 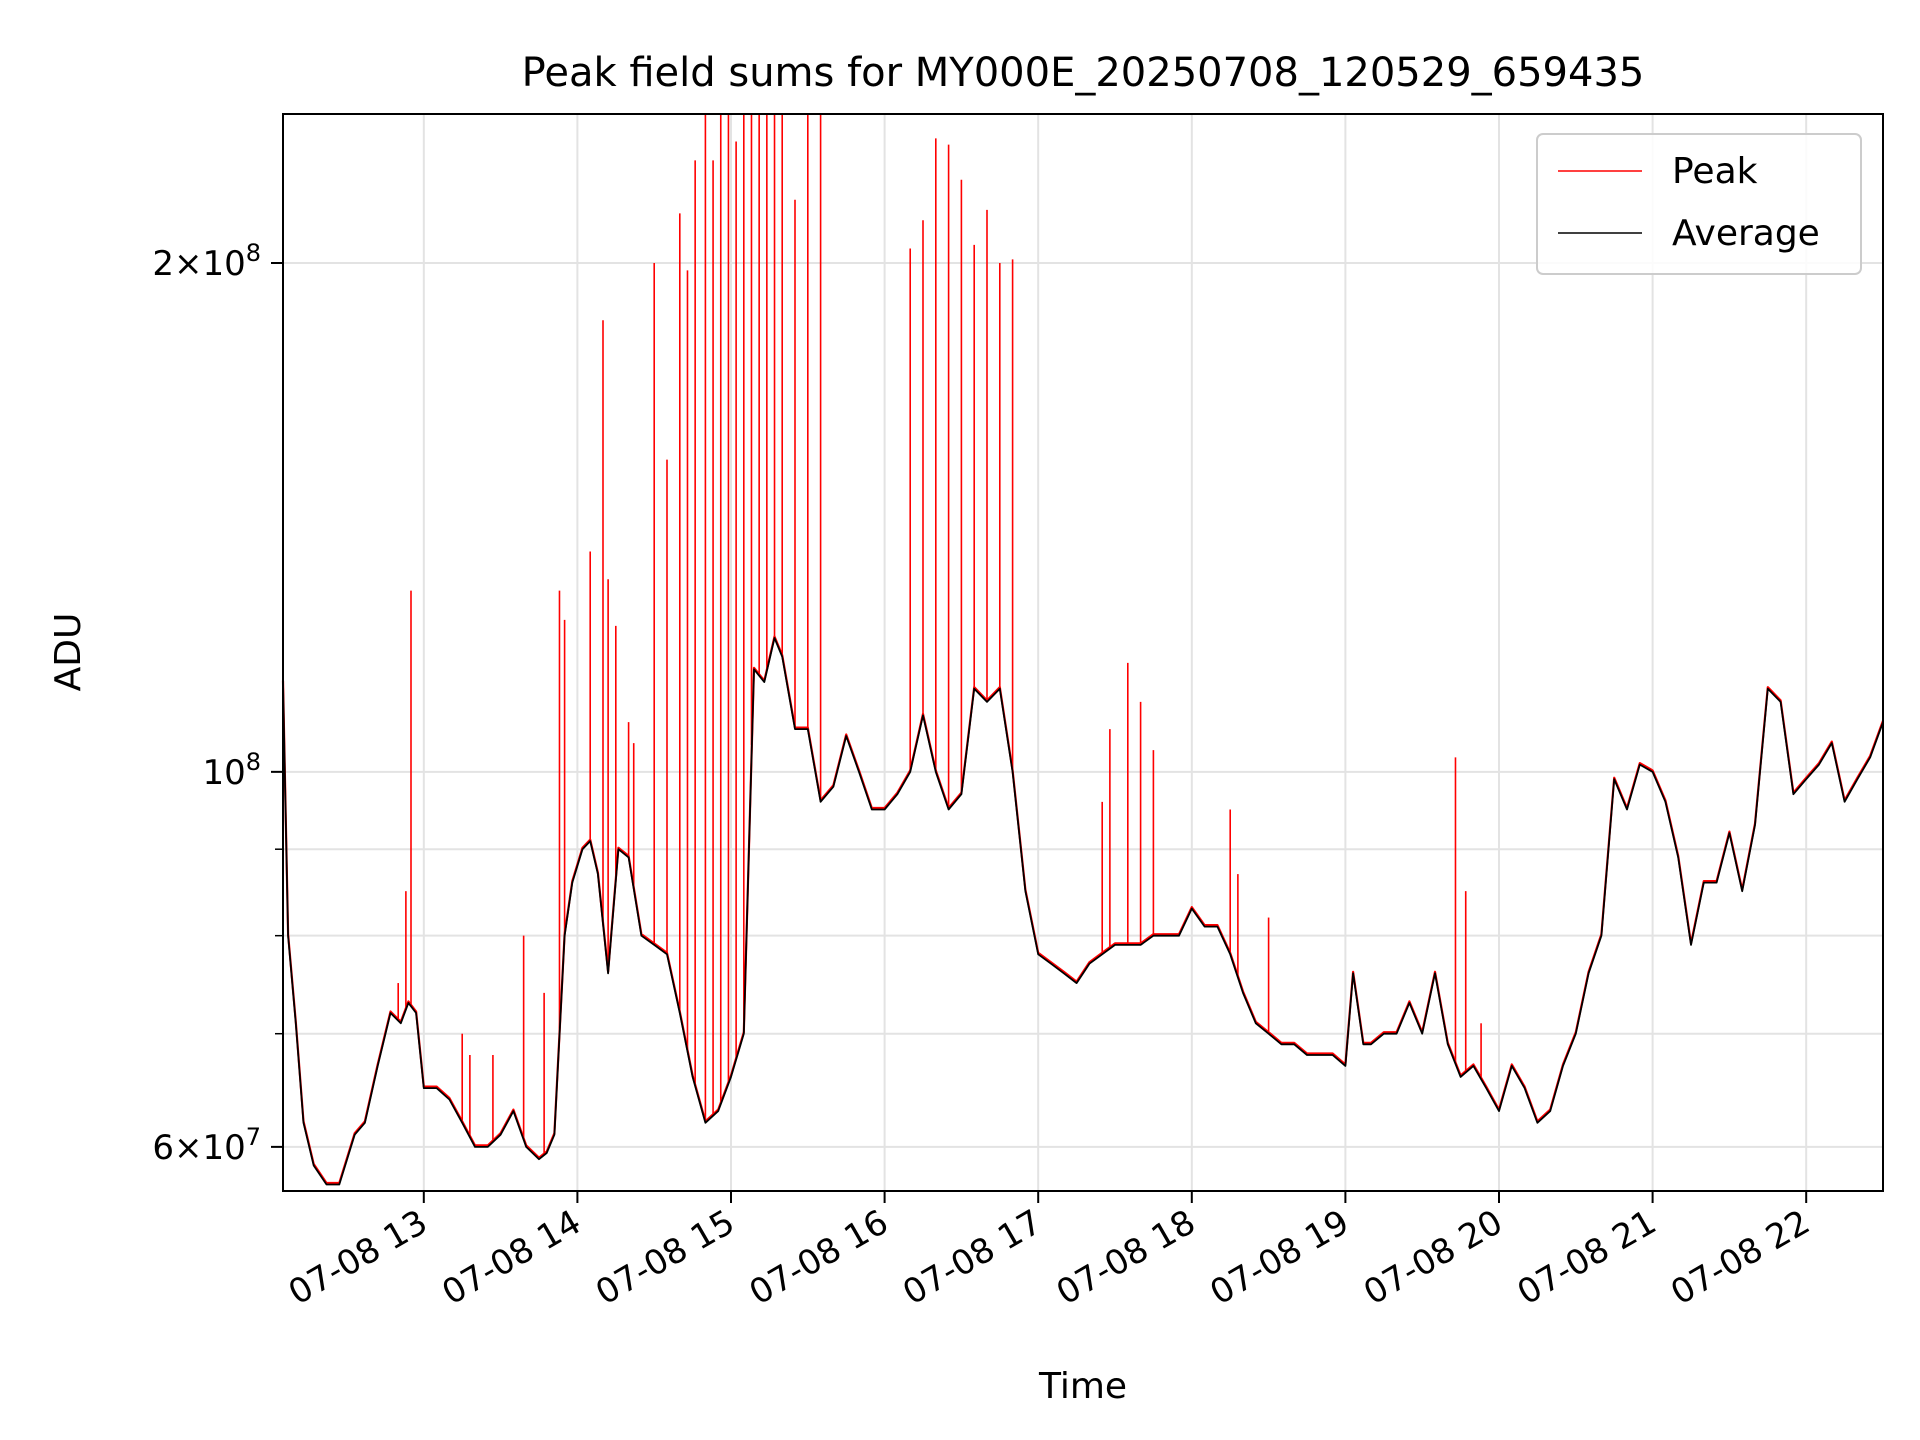 I want to click on x-tick-label: 07-08 16, so click(x=819, y=1257).